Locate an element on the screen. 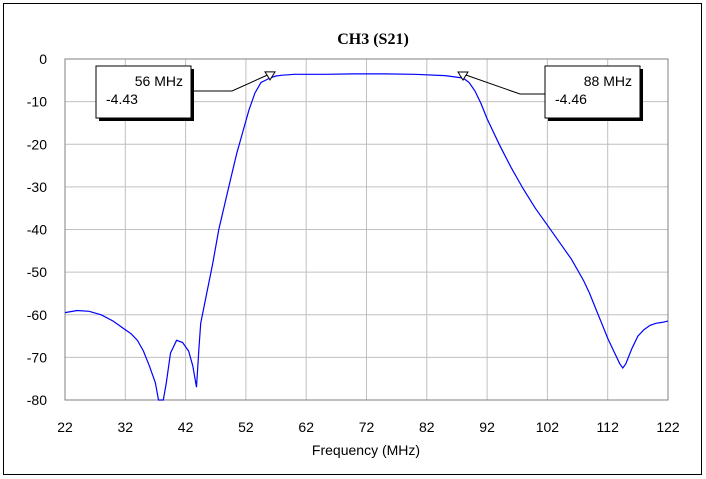 This screenshot has width=706, height=479. y-tick-label: -10 is located at coordinates (37, 102).